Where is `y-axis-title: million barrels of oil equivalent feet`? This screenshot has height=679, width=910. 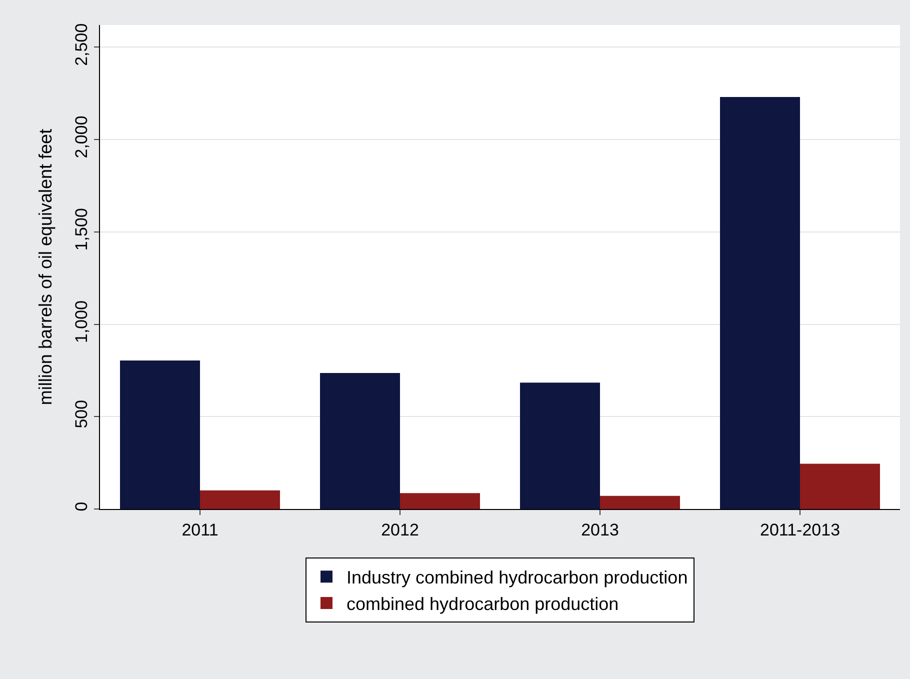 y-axis-title: million barrels of oil equivalent feet is located at coordinates (45, 267).